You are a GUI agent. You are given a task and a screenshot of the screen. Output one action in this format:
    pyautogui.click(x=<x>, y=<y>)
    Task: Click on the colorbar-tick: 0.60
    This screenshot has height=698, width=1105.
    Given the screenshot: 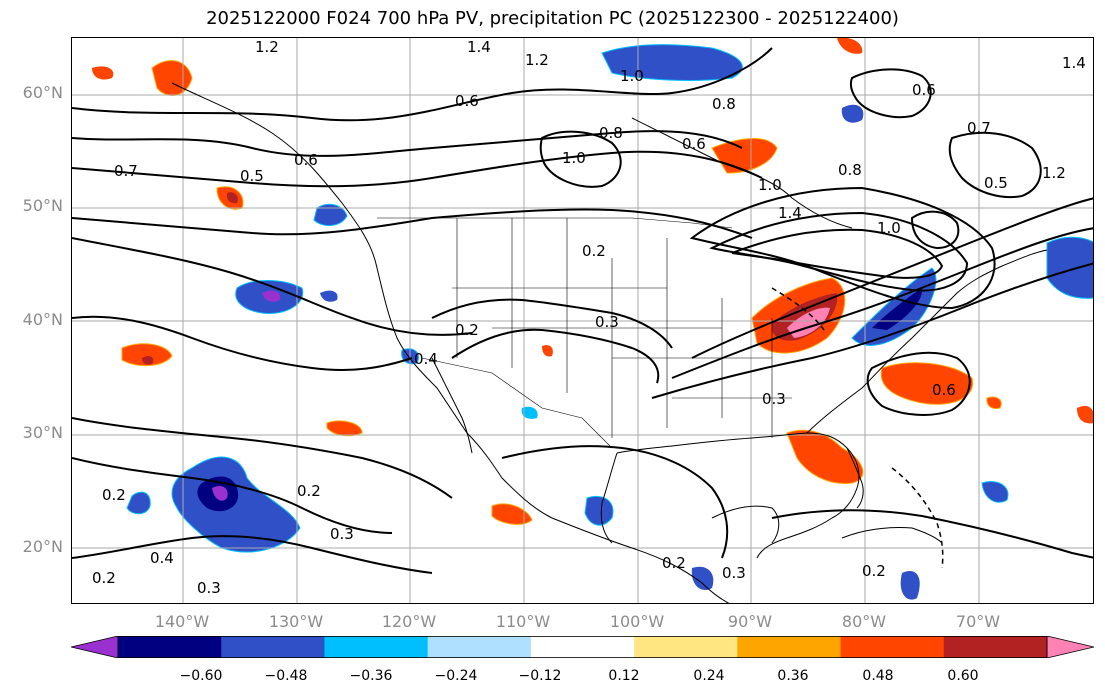 What is the action you would take?
    pyautogui.click(x=963, y=676)
    